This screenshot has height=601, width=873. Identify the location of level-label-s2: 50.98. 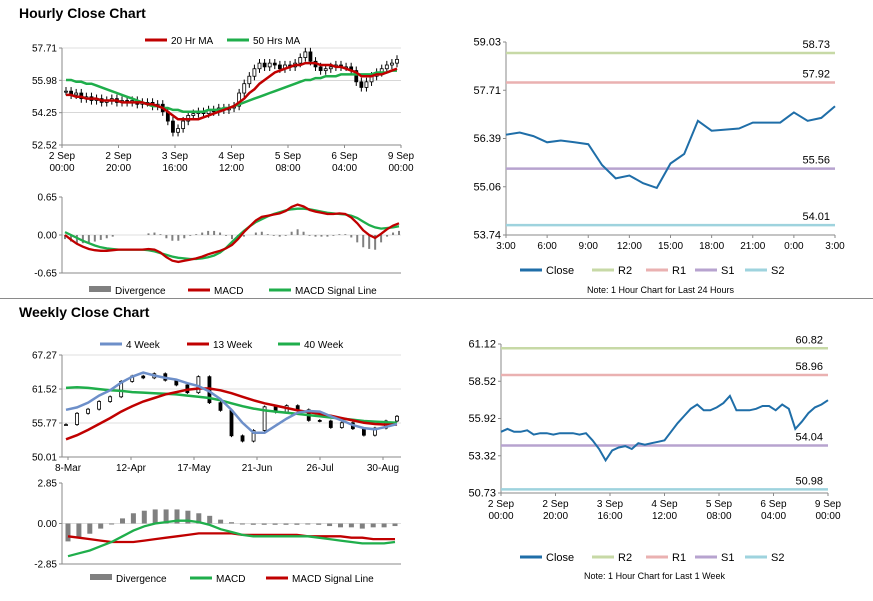
(809, 481).